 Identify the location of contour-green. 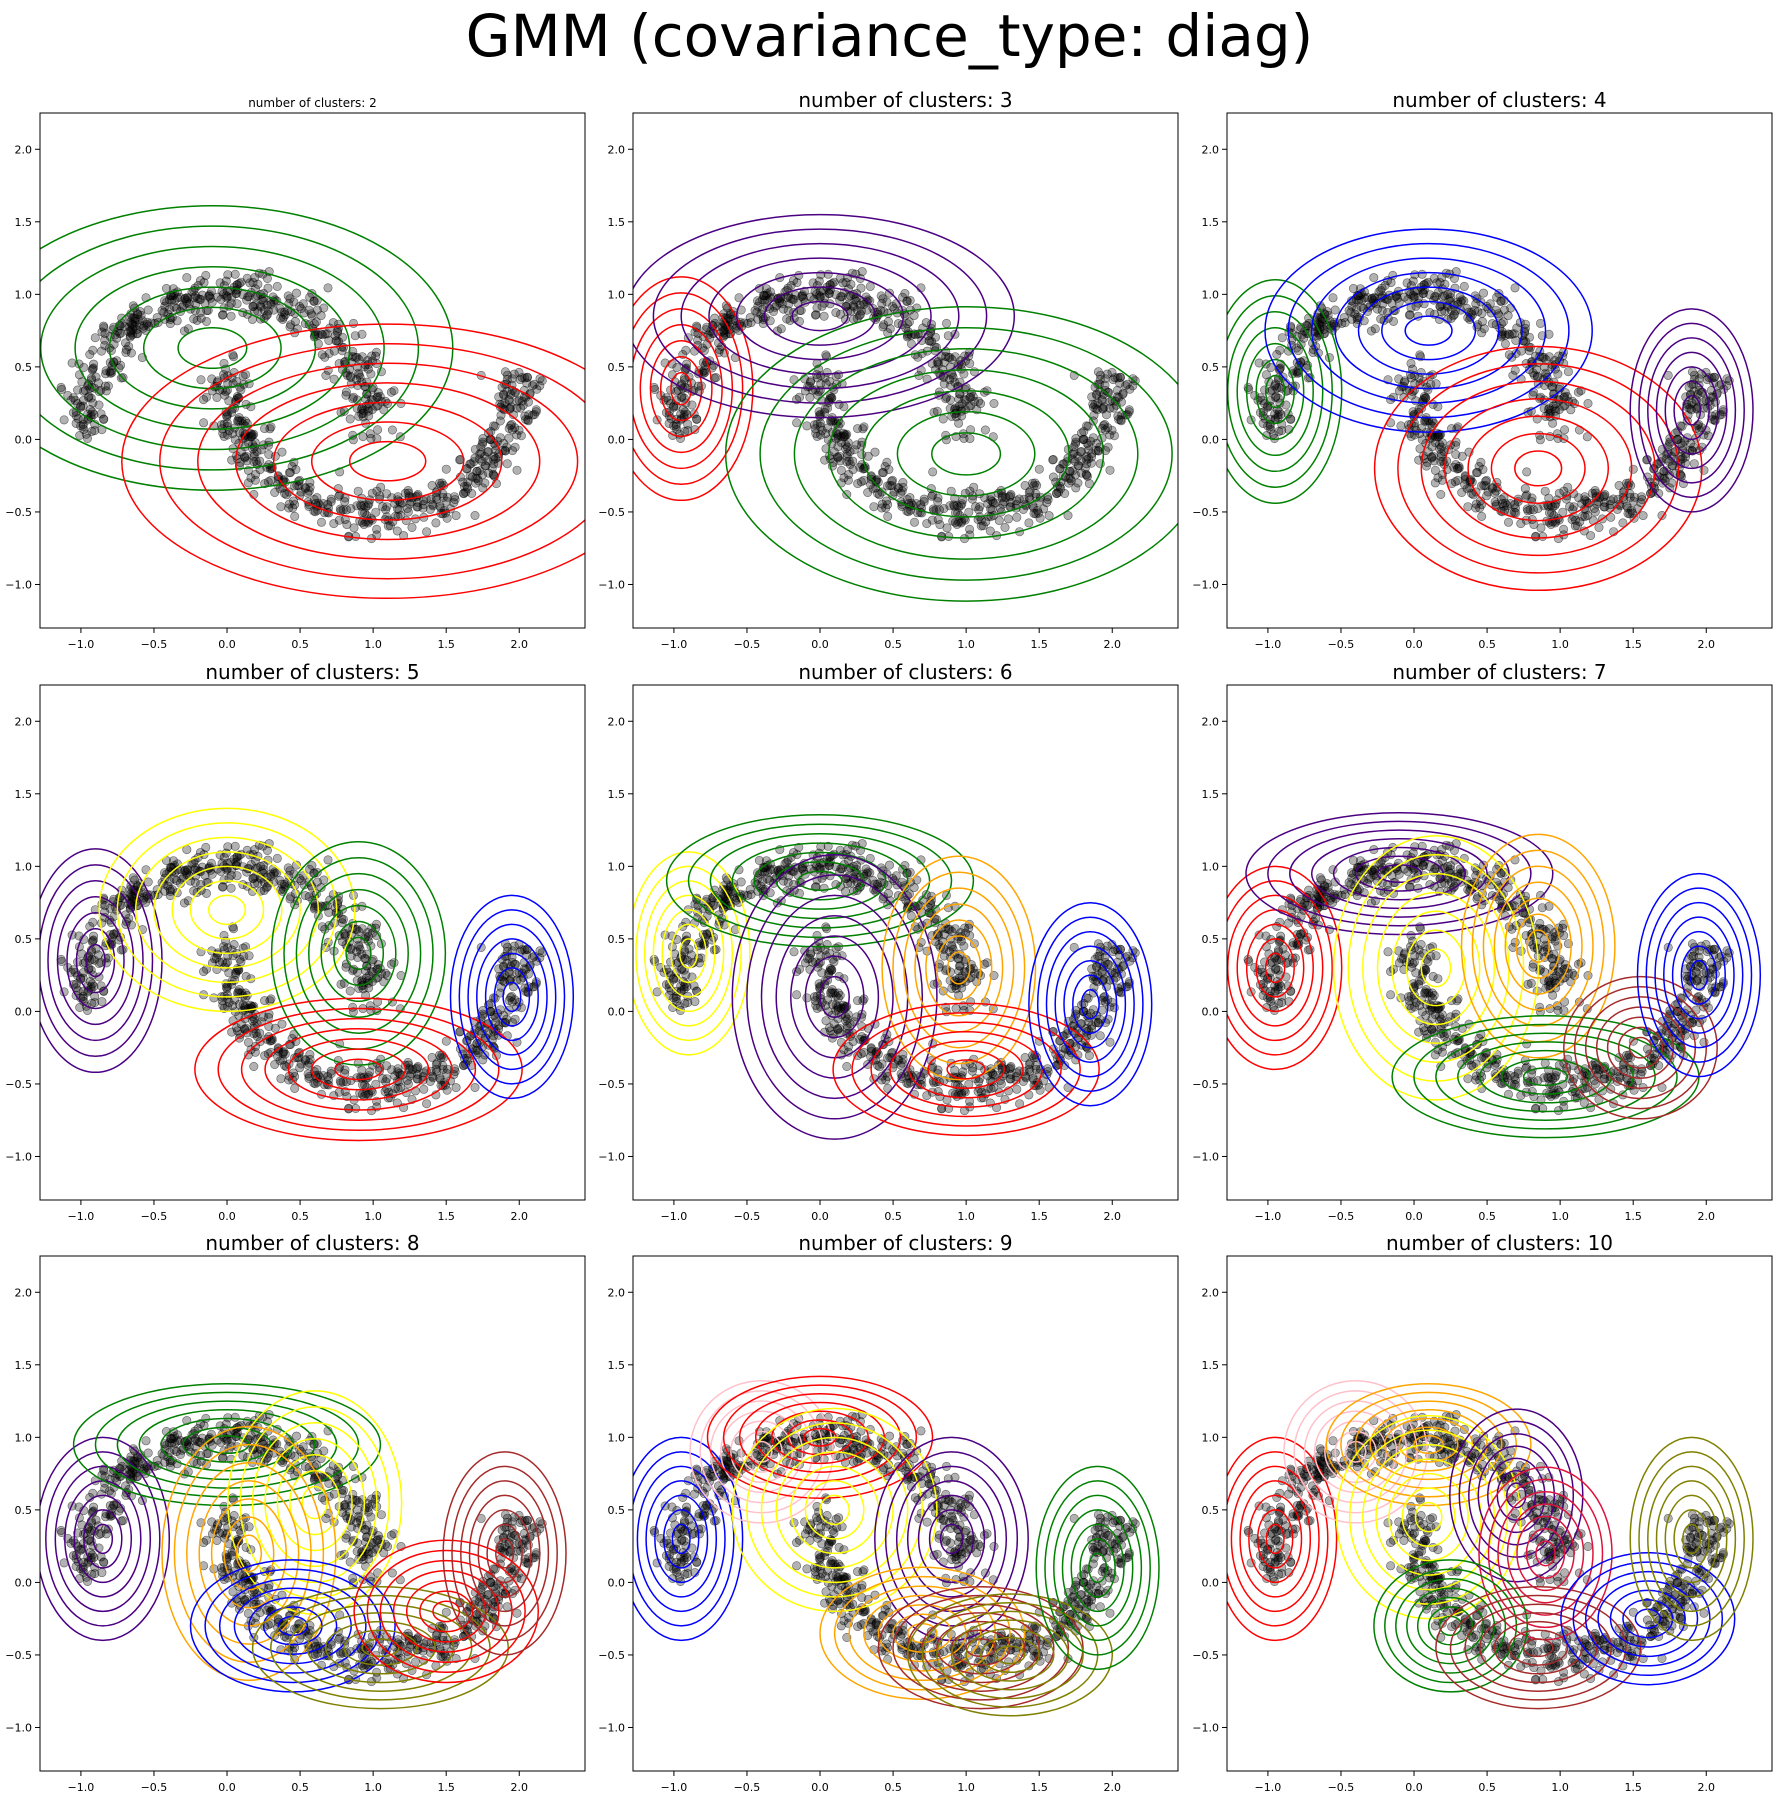
(951, 453).